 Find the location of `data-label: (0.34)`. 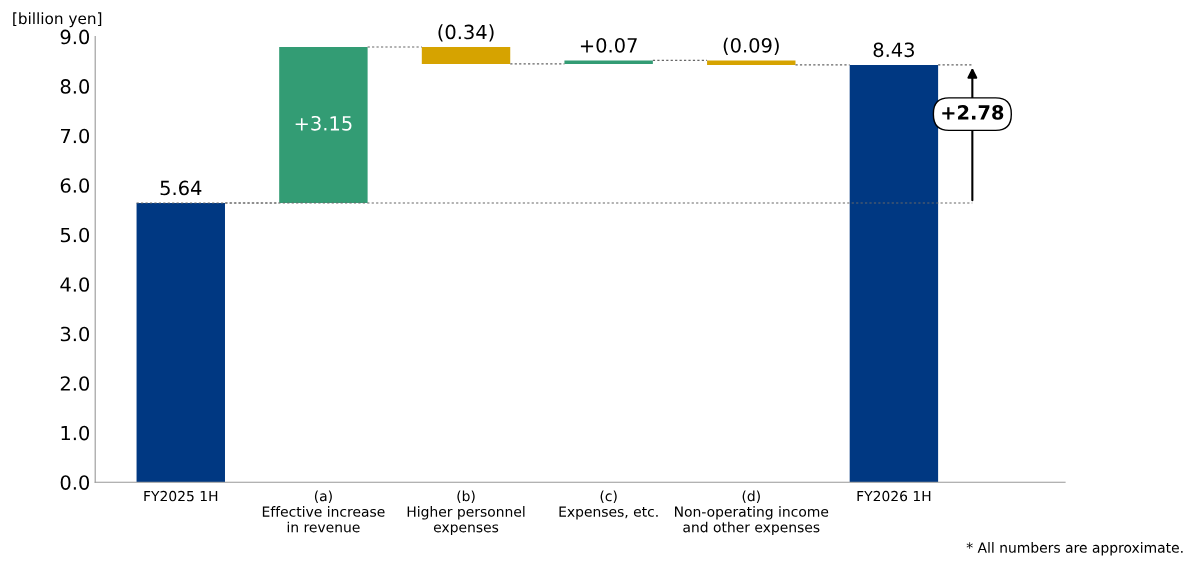

data-label: (0.34) is located at coordinates (466, 33).